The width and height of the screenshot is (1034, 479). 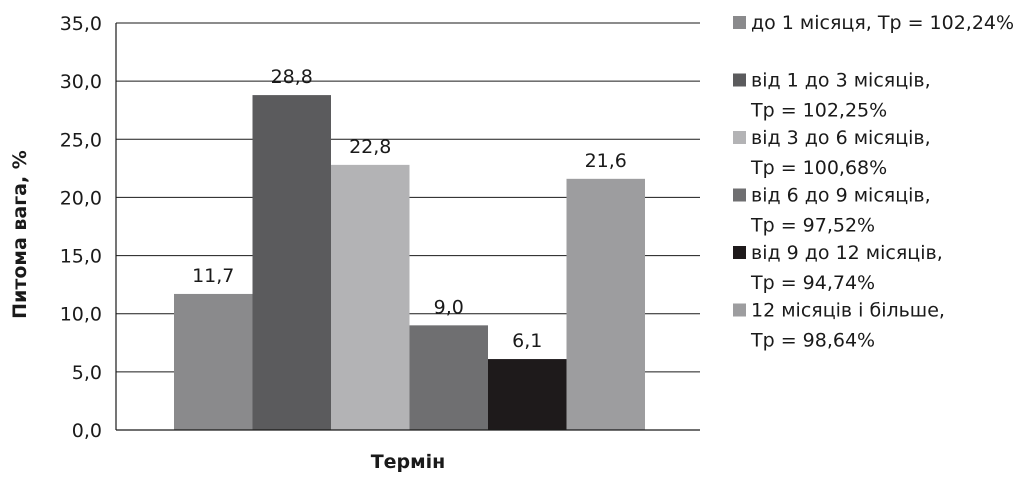 What do you see at coordinates (449, 307) in the screenshot?
I see `data-label: 9,0` at bounding box center [449, 307].